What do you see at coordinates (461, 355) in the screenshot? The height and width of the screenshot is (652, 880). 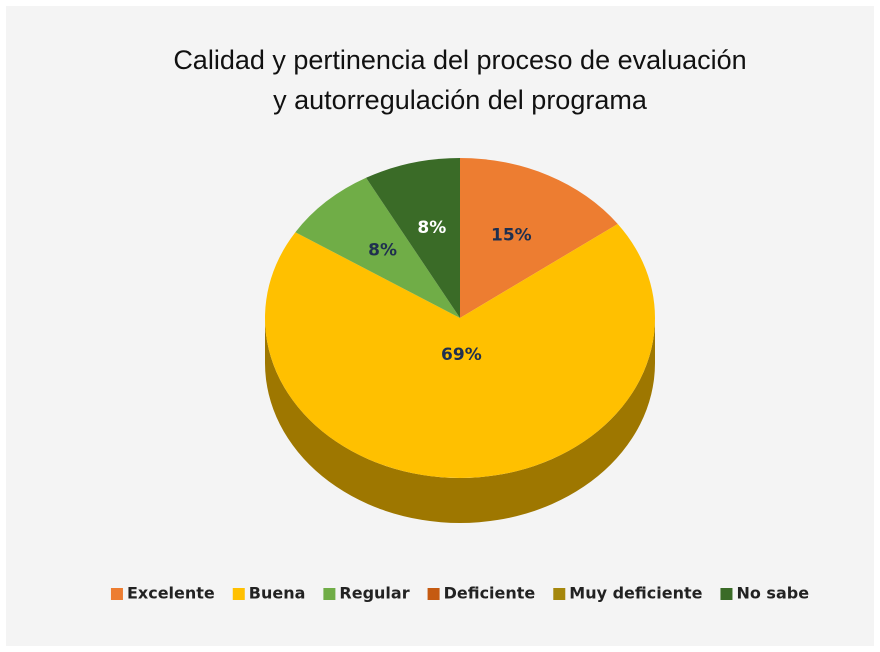 I see `data-label: 69%` at bounding box center [461, 355].